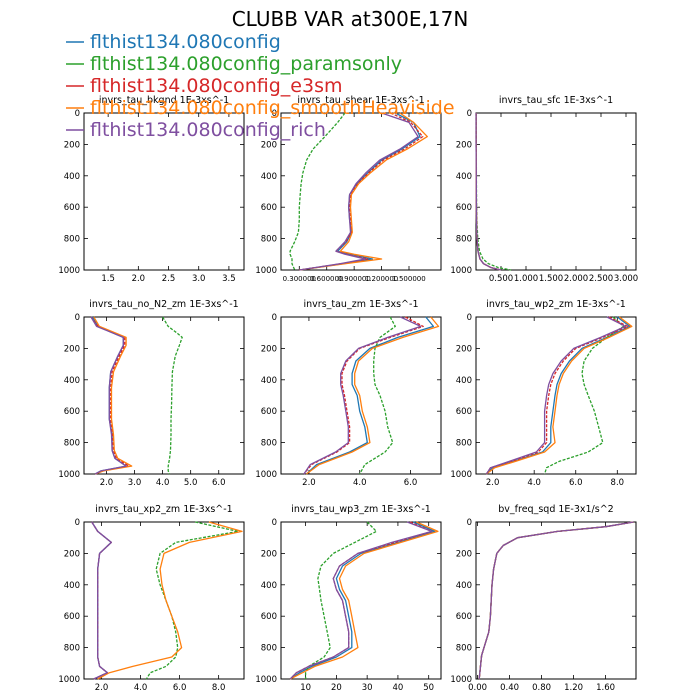 This screenshot has width=700, height=700. I want to click on legend-label: flthist134.080config_smoothHeaviside, so click(272, 108).